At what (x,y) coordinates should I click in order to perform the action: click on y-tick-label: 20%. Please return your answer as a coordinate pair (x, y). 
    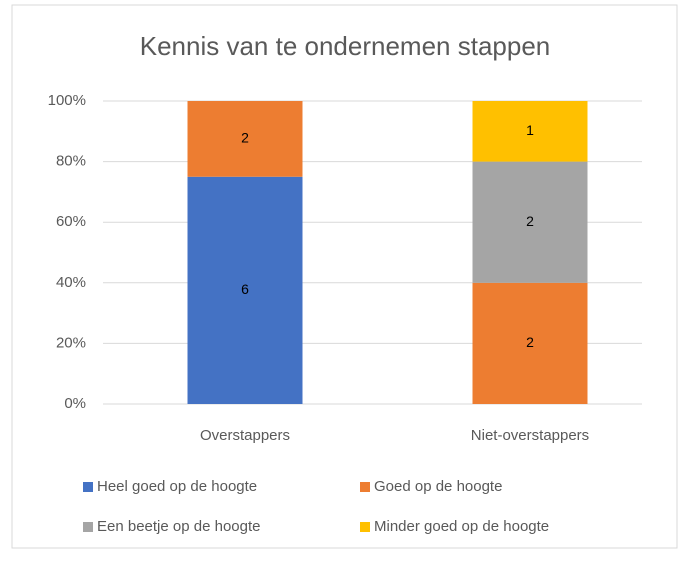
    Looking at the image, I should click on (71, 342).